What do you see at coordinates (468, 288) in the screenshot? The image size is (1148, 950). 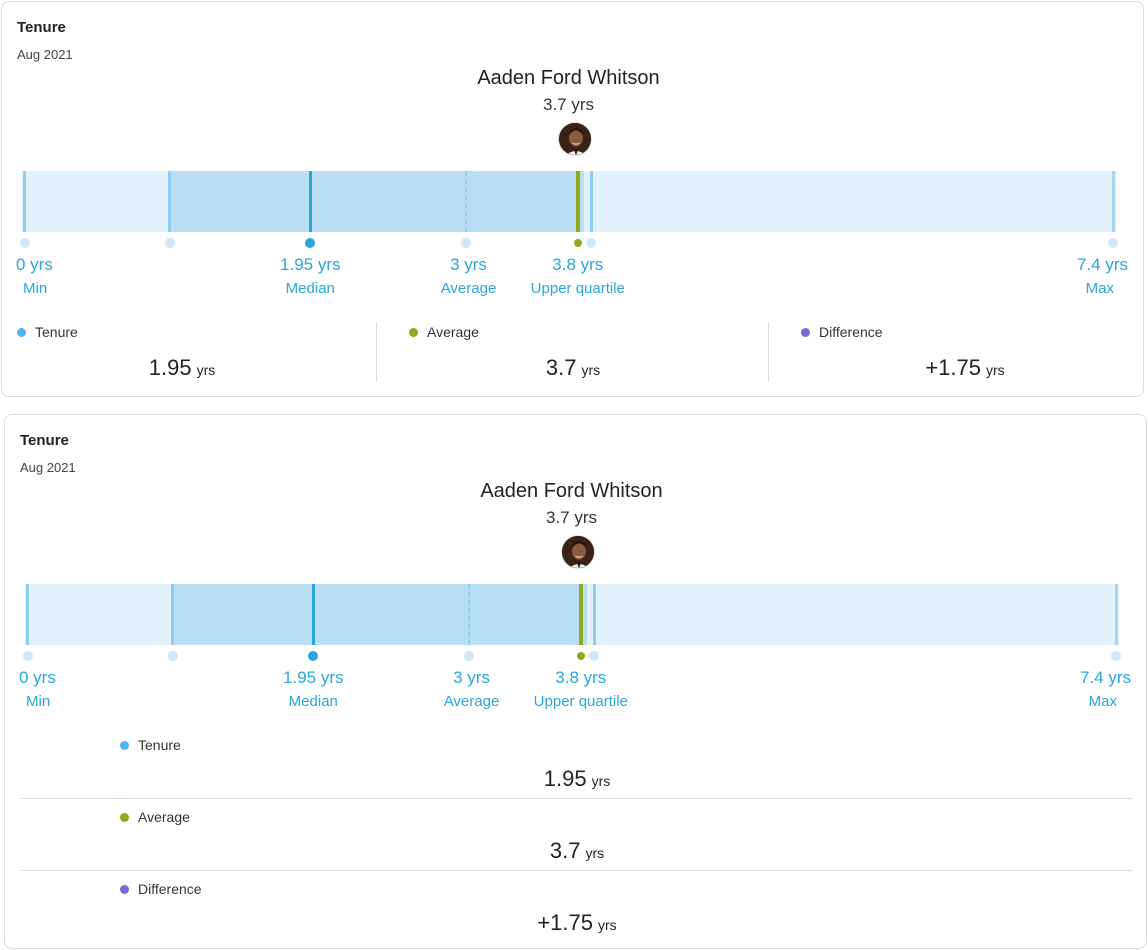 I see `tick-label-average: Average` at bounding box center [468, 288].